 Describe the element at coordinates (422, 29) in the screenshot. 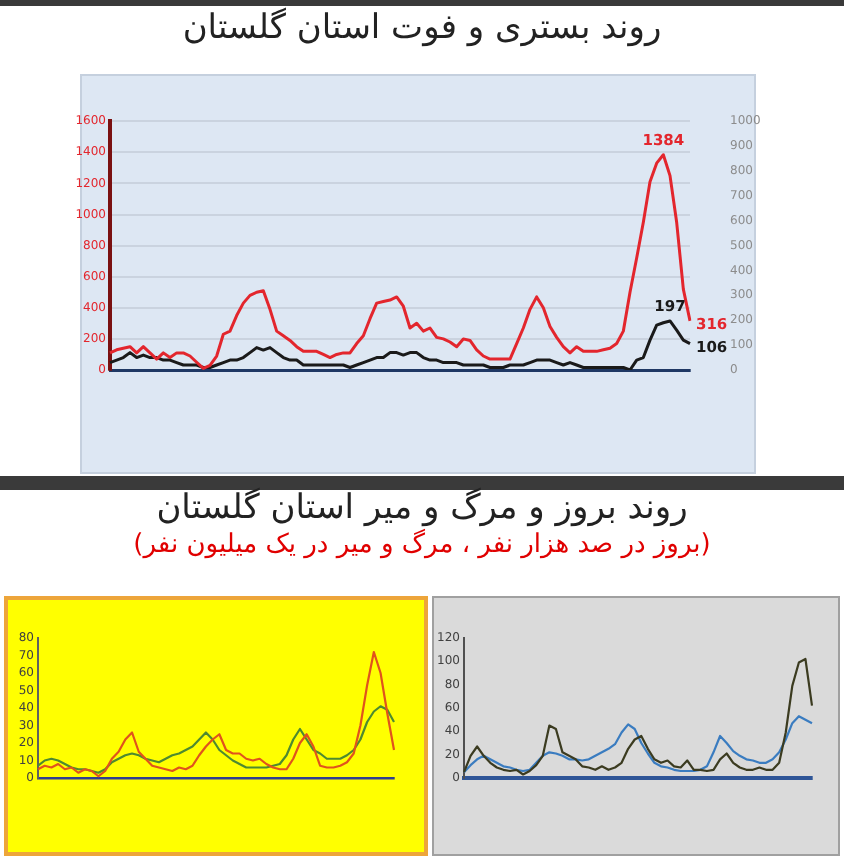

I see `chart-title: روند بستری و فوت استان گلستان` at that location.